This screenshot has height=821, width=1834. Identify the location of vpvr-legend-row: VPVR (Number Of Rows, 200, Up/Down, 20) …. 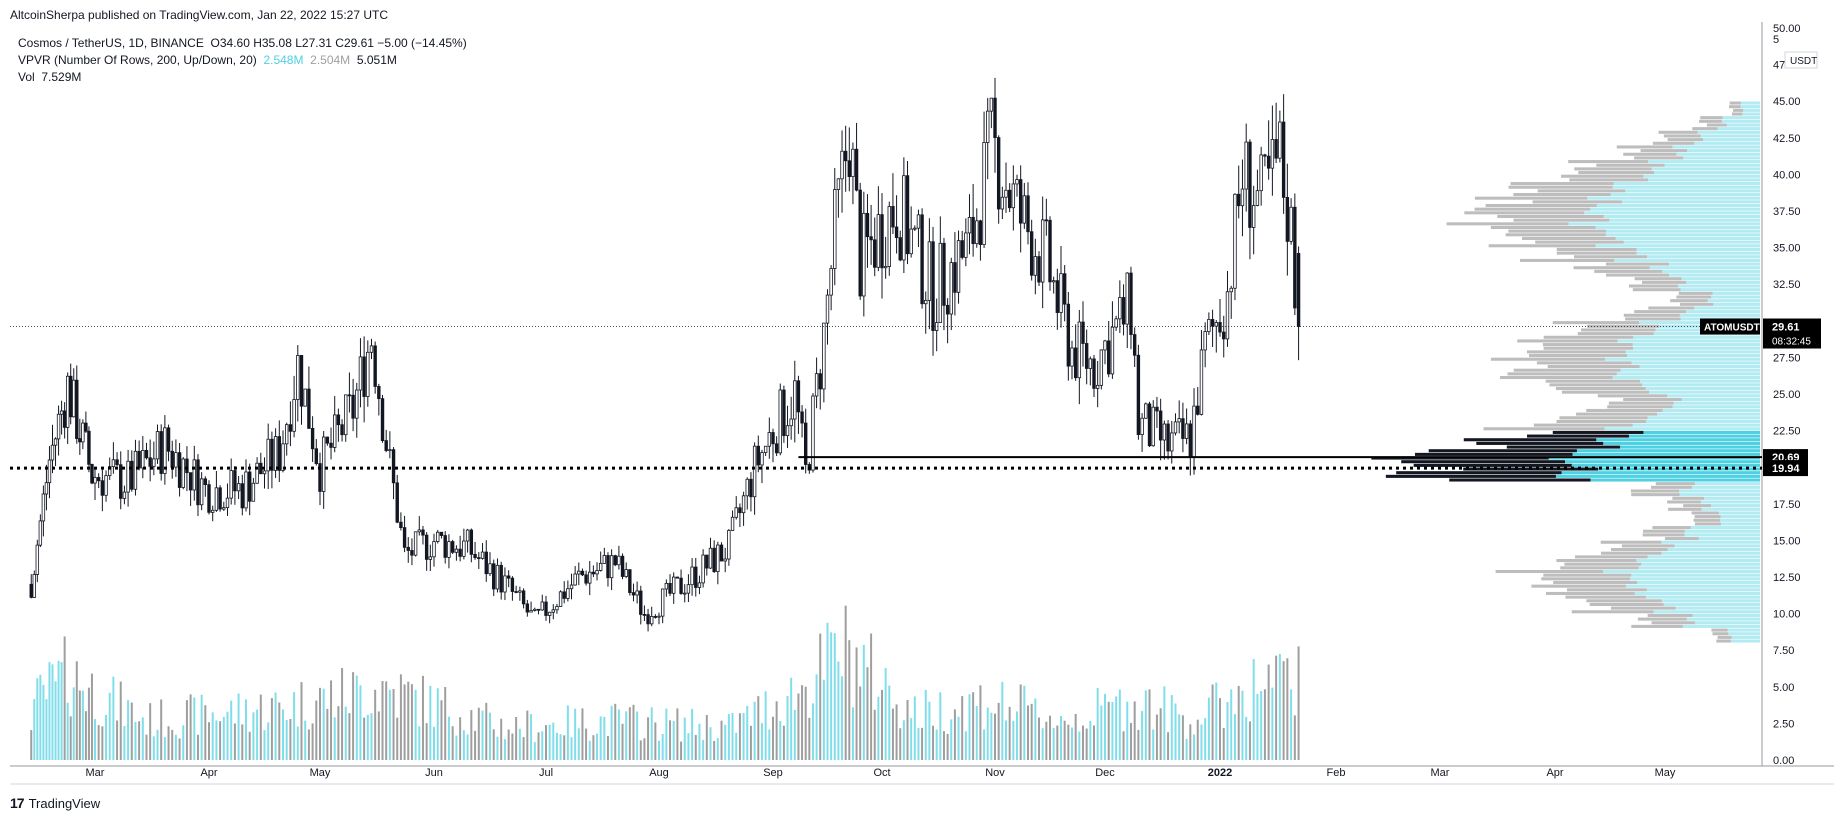
(242, 60).